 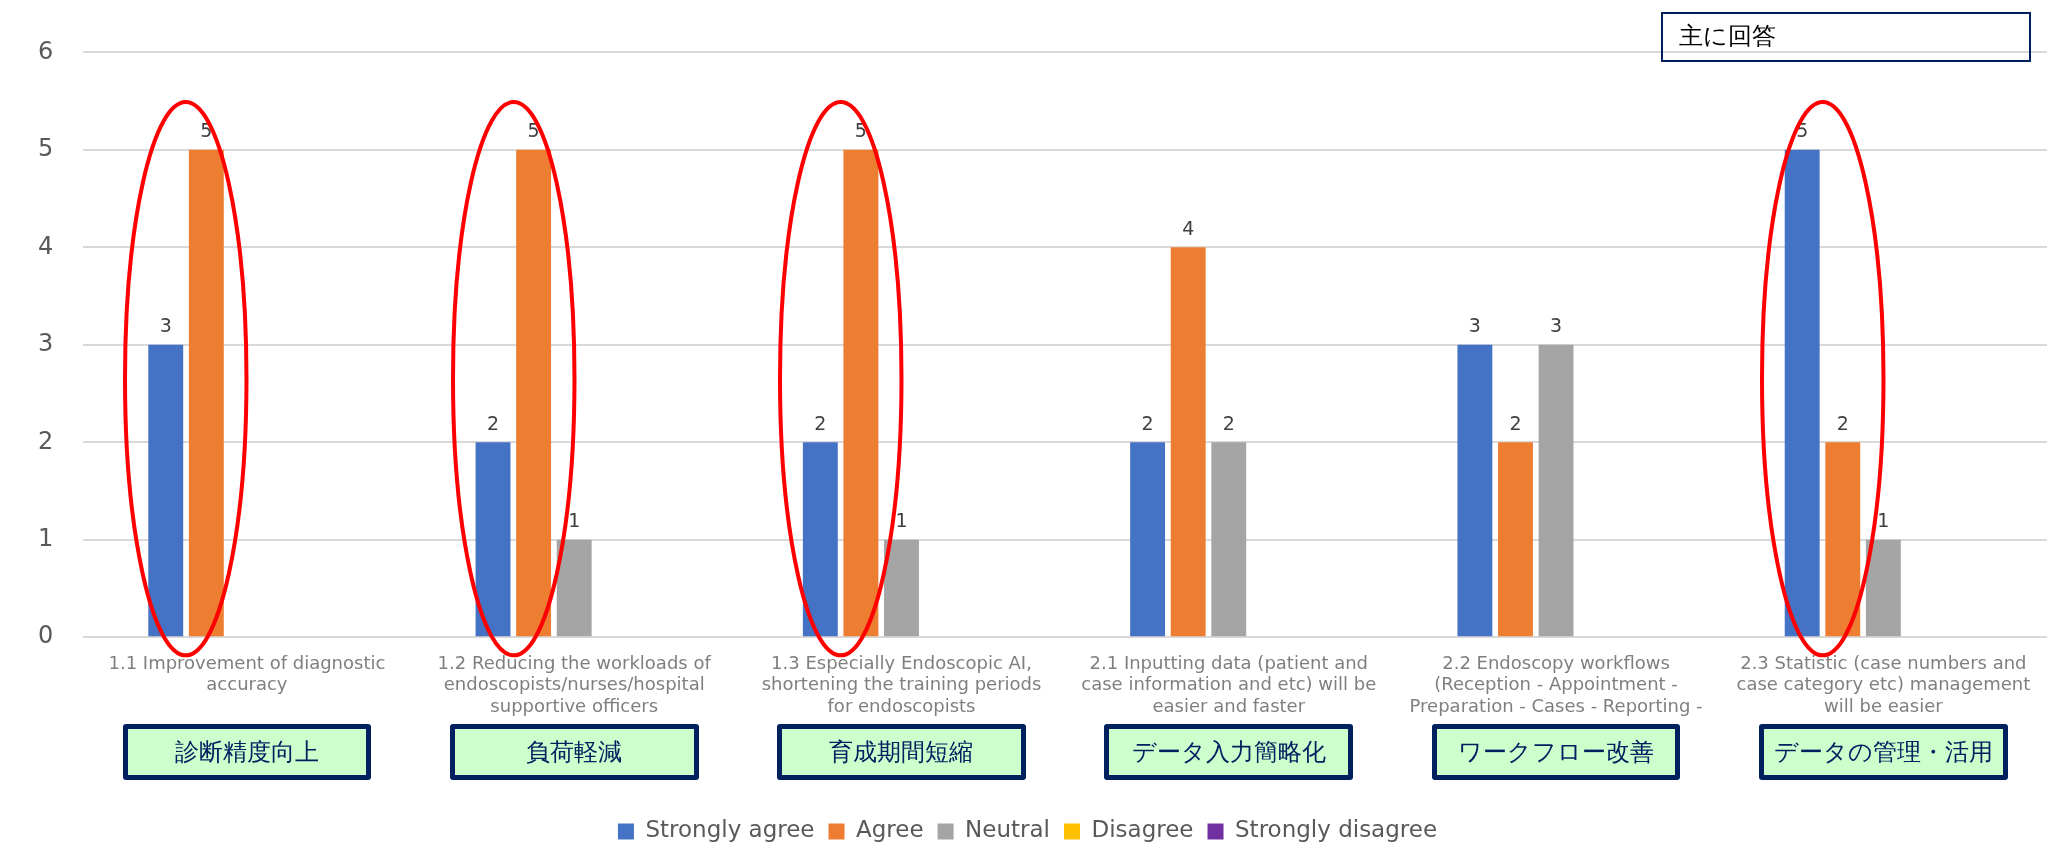 I want to click on text: データの管理・活用, so click(x=1883, y=752).